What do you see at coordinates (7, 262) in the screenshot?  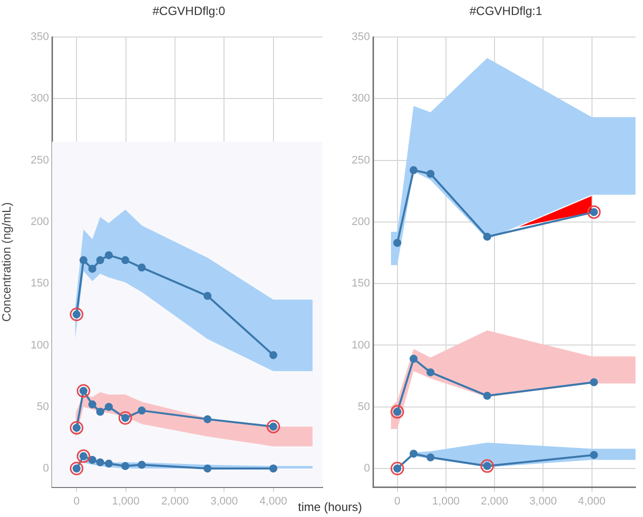 I see `y-axis-title: Concentration (ng/mL)` at bounding box center [7, 262].